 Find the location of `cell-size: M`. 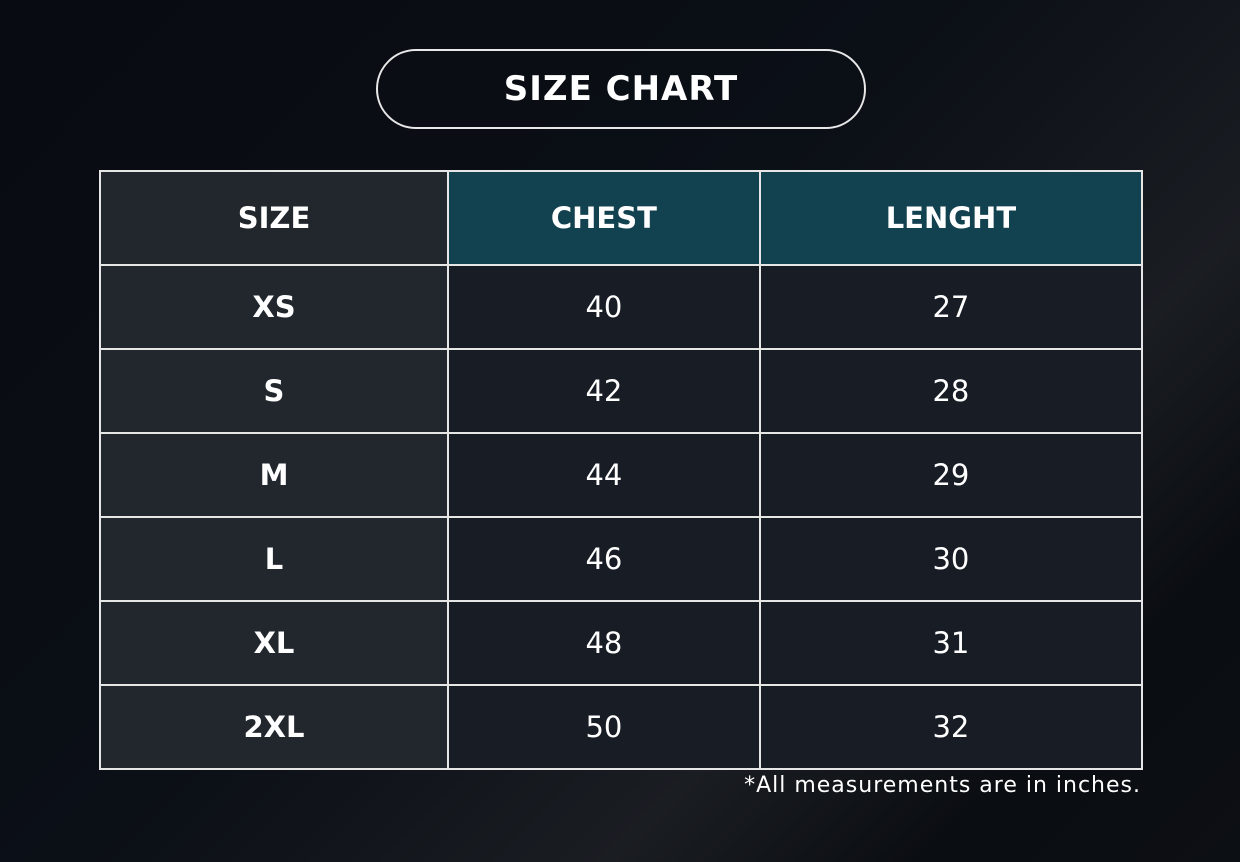

cell-size: M is located at coordinates (274, 475).